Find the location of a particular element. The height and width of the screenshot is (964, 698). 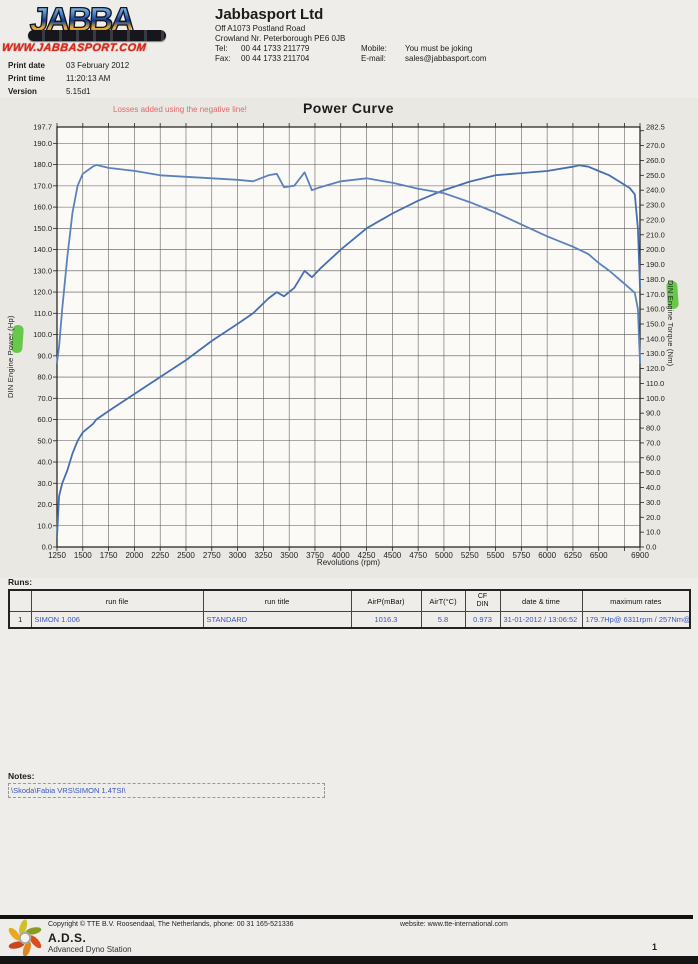

left-axis-tick-label: 197.7 is located at coordinates (42, 127).